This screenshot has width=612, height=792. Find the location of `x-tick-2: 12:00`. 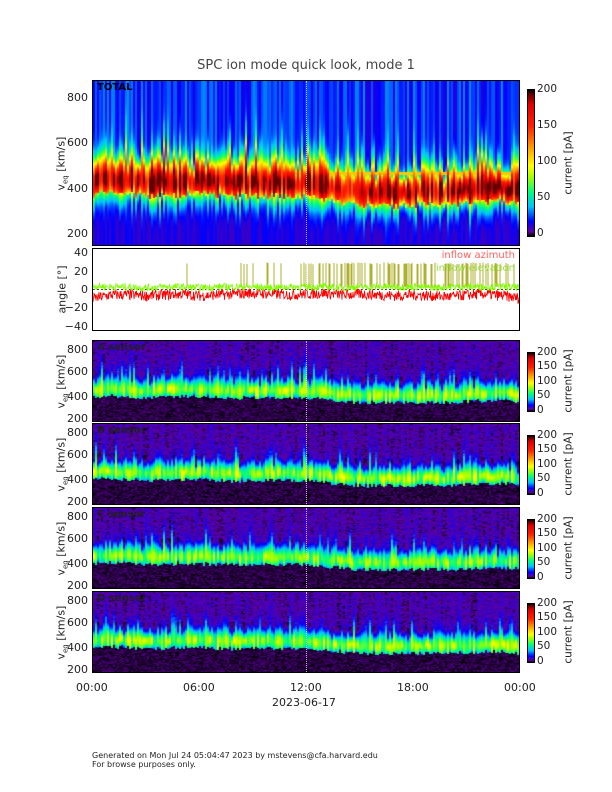

x-tick-2: 12:00 is located at coordinates (306, 687).